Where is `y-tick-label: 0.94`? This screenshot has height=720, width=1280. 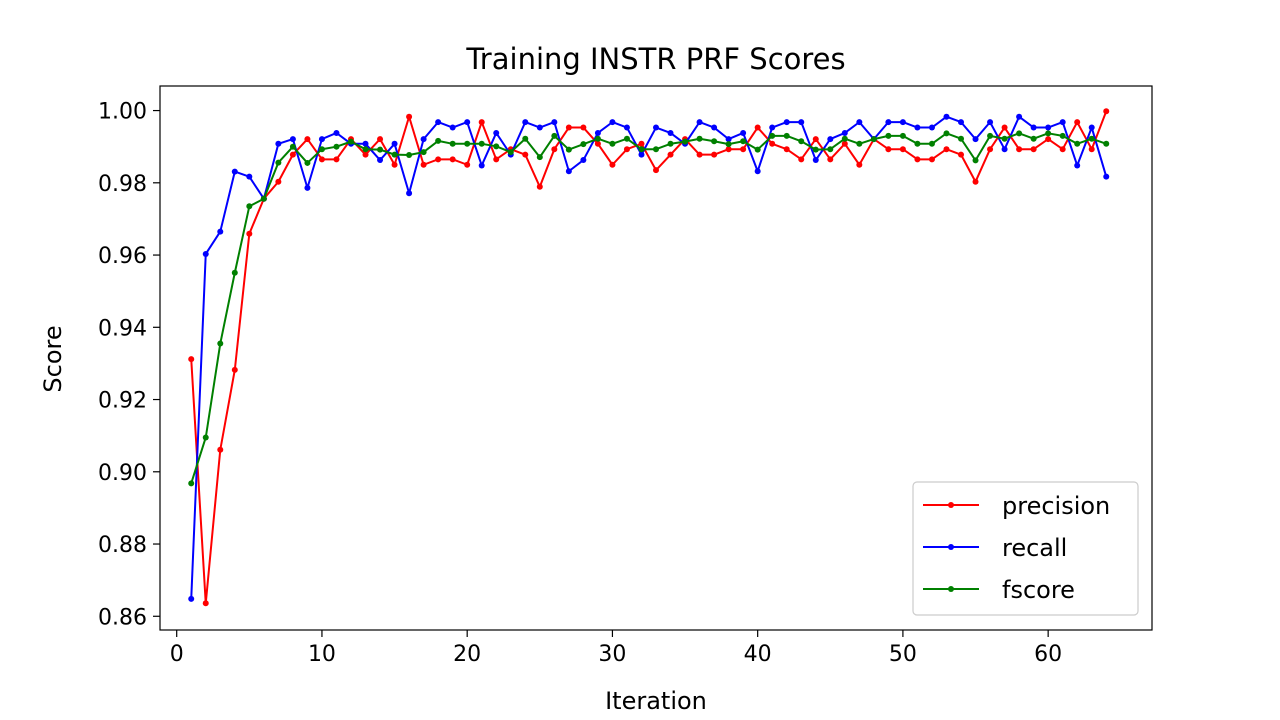 y-tick-label: 0.94 is located at coordinates (122, 328).